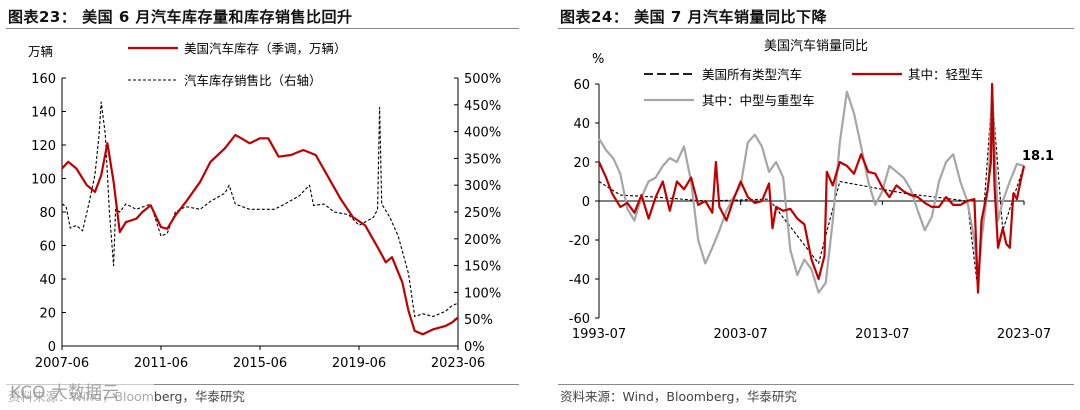  I want to click on right-chart-title: 美国汽车销量同比, so click(816, 46).